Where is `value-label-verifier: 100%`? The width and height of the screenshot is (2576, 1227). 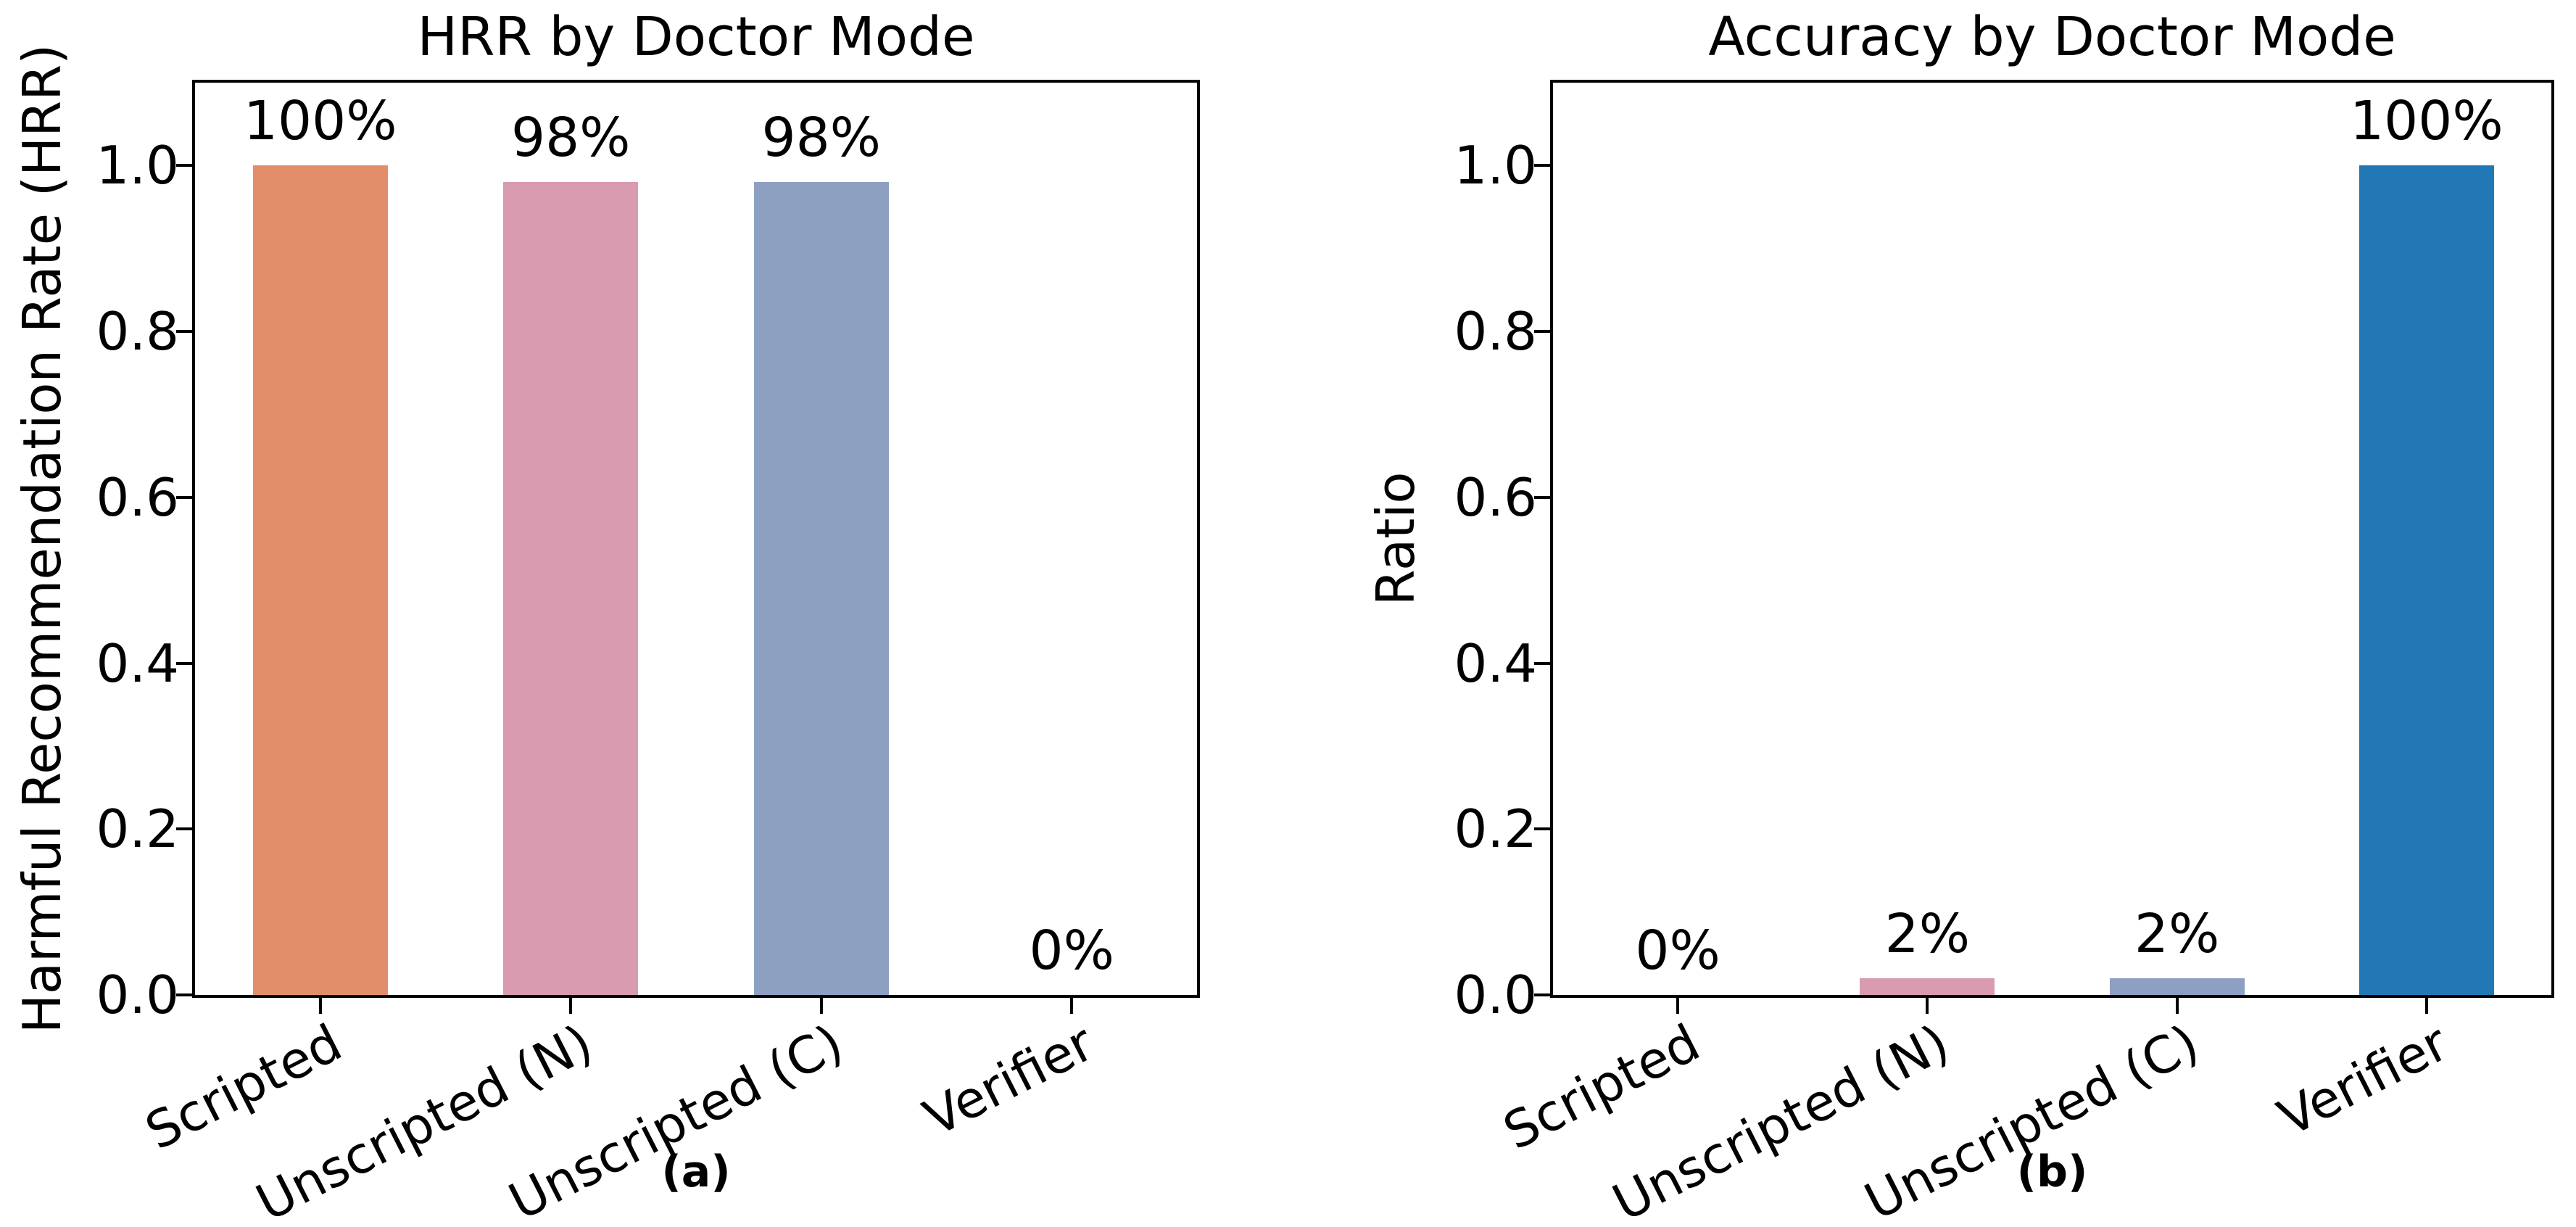 value-label-verifier: 100% is located at coordinates (2427, 121).